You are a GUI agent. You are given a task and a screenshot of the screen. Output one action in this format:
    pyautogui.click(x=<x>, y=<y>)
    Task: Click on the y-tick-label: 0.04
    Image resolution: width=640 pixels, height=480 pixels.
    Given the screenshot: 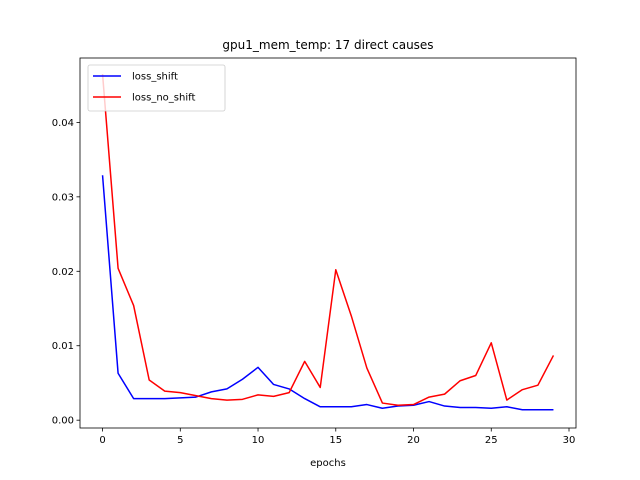 What is the action you would take?
    pyautogui.click(x=63, y=123)
    